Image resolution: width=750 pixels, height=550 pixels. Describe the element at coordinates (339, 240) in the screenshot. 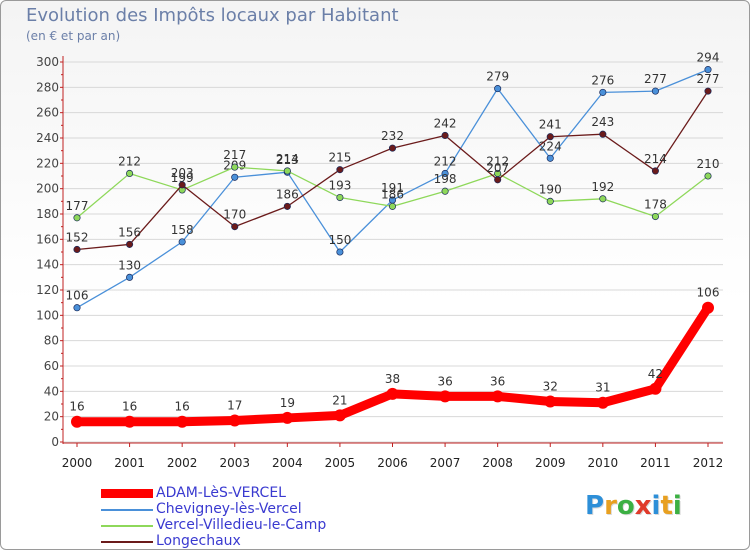

I see `data-label: 150` at that location.